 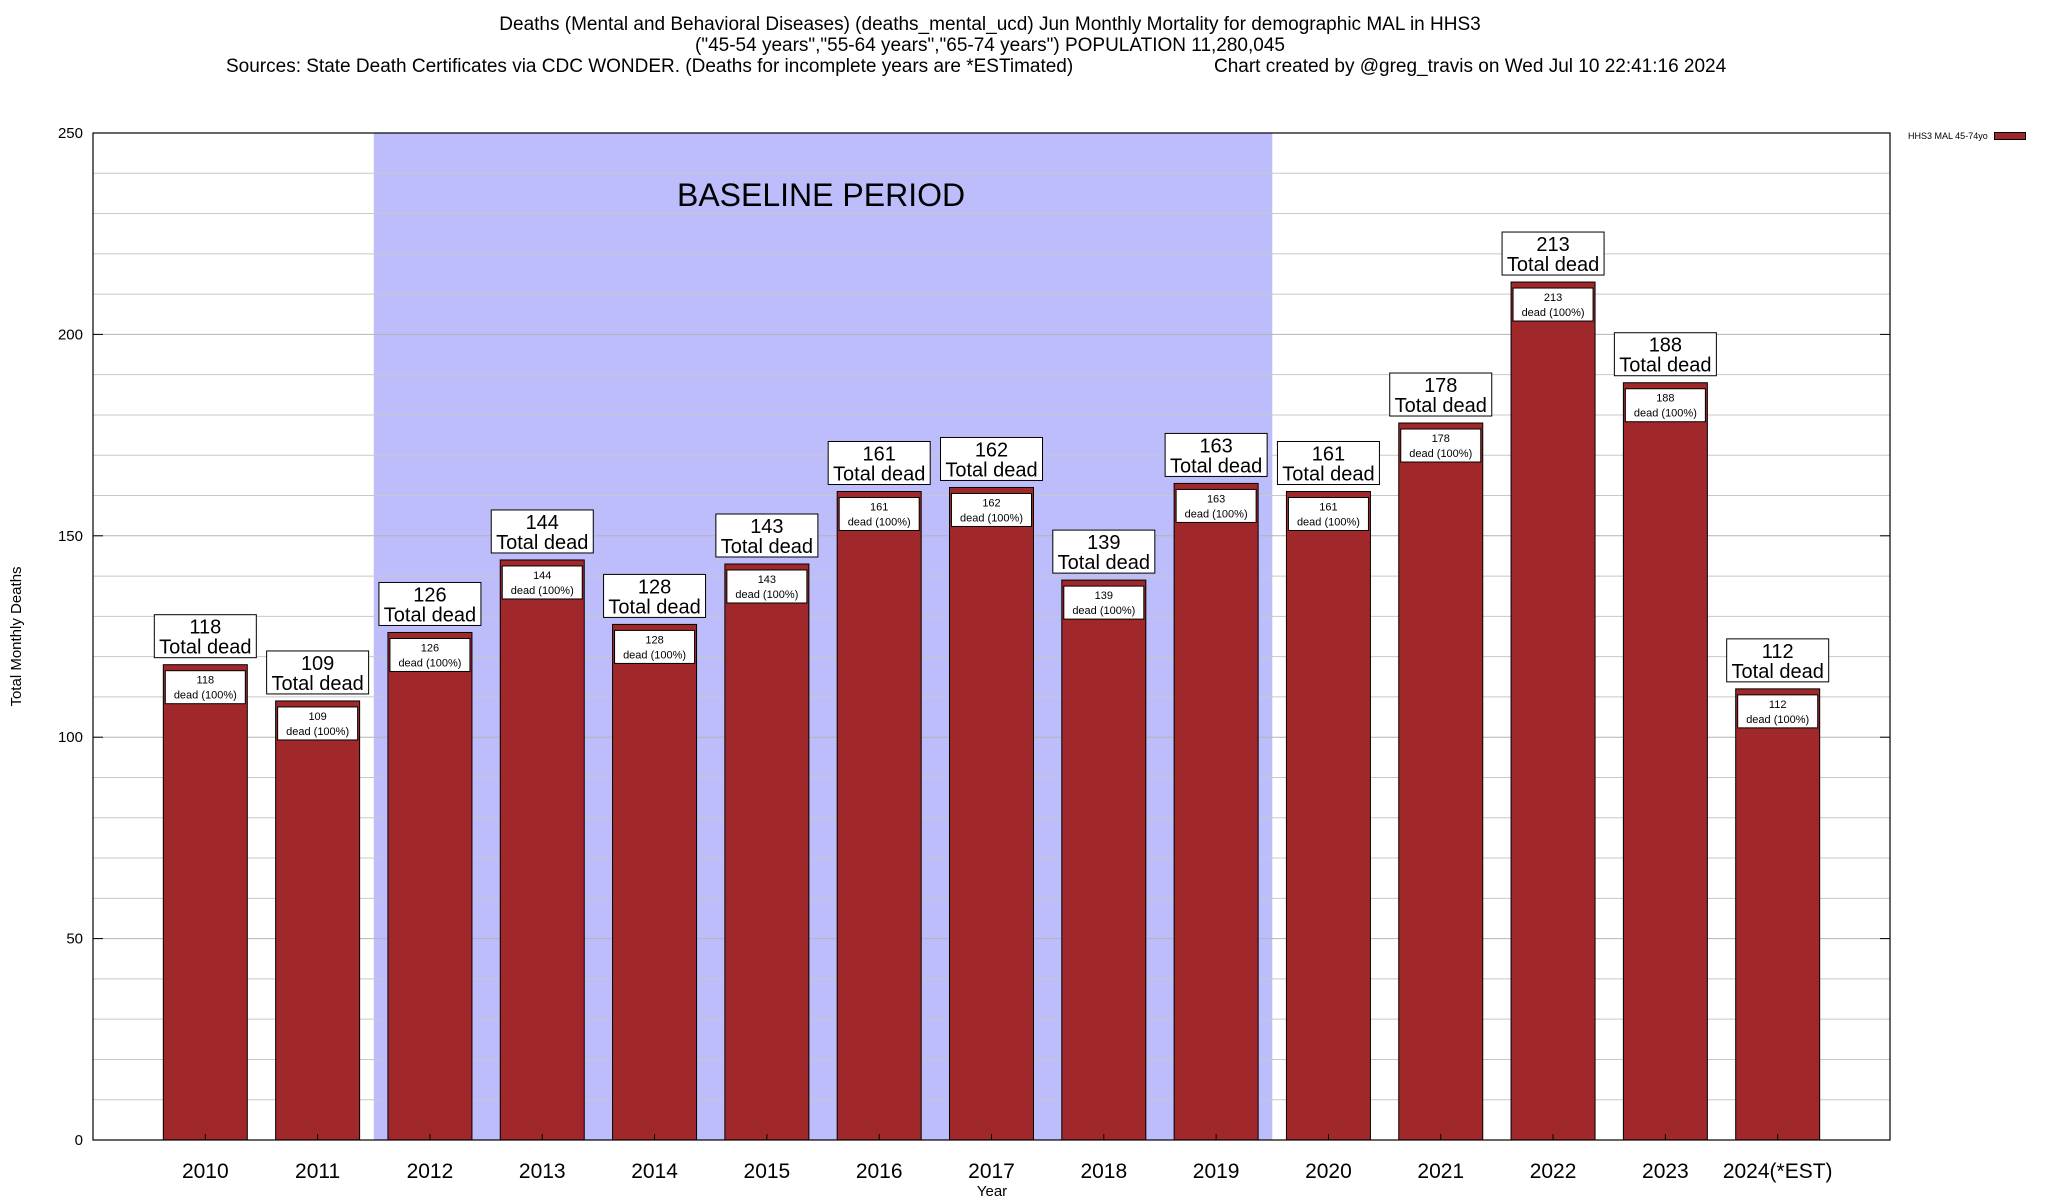 I want to click on legend-swatch, so click(x=2009, y=136).